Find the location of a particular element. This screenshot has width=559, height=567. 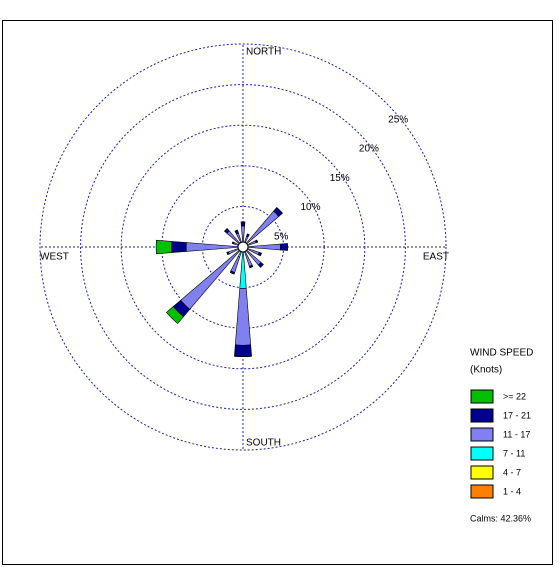

ring-label: 25% is located at coordinates (398, 119).